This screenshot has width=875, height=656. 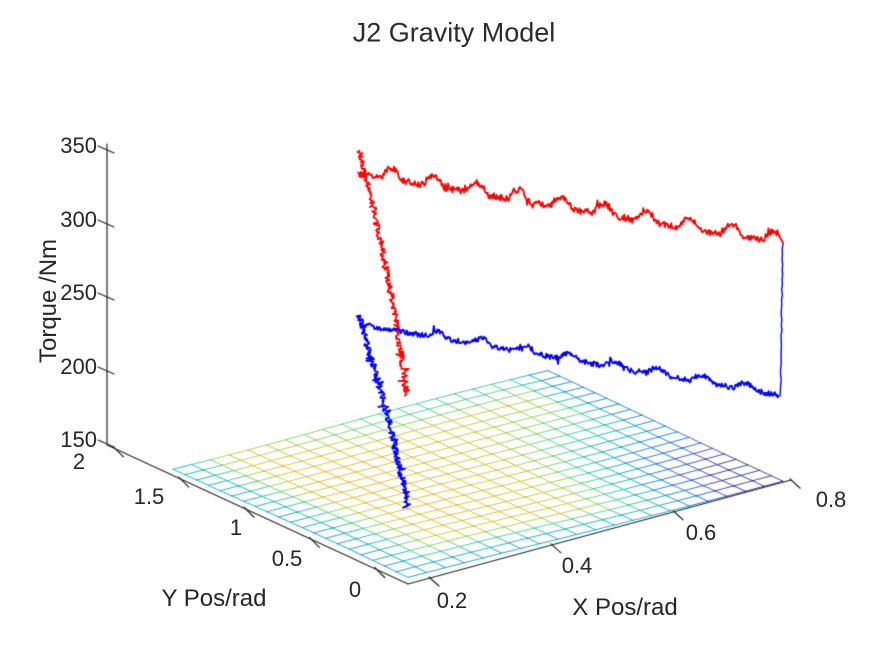 I want to click on x-axis-label: X Pos/rad, so click(x=625, y=607).